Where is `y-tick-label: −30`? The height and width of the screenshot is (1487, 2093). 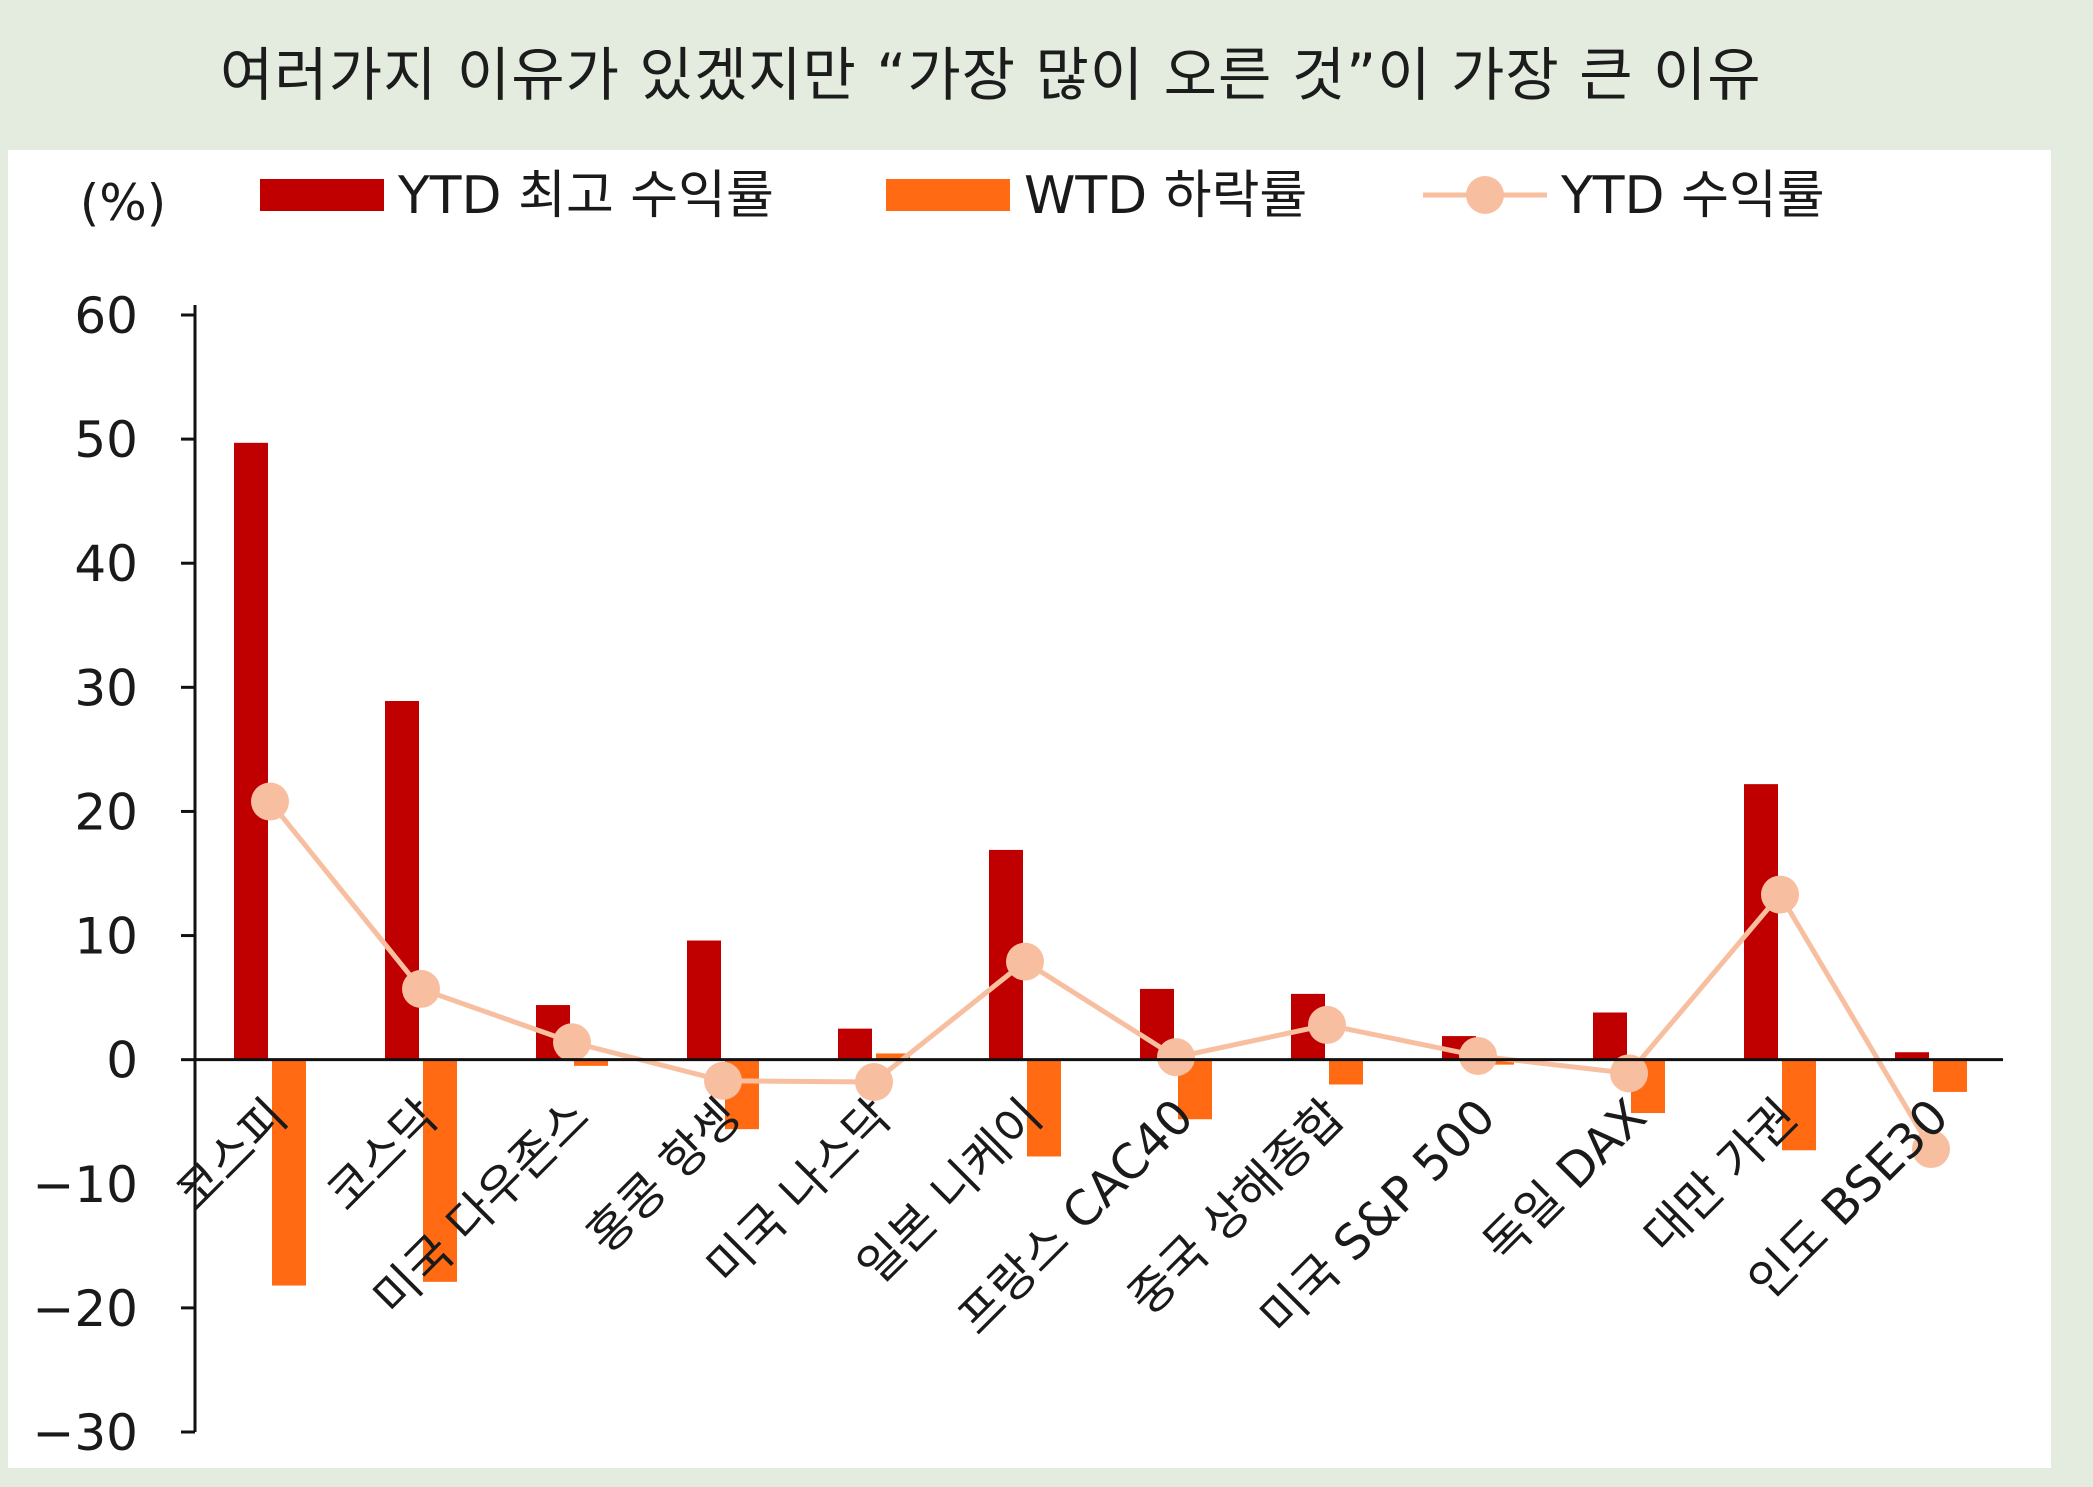
y-tick-label: −30 is located at coordinates (85, 1433).